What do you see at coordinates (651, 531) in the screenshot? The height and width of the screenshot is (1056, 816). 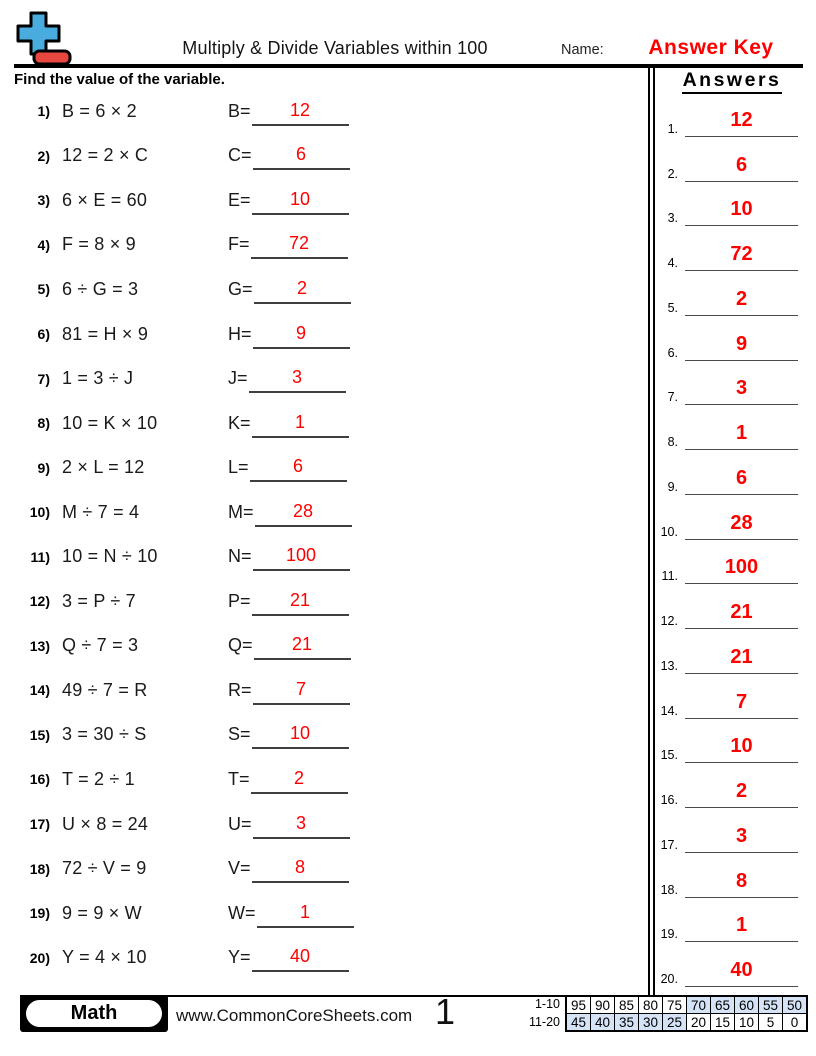 I see `answers-column-divider` at bounding box center [651, 531].